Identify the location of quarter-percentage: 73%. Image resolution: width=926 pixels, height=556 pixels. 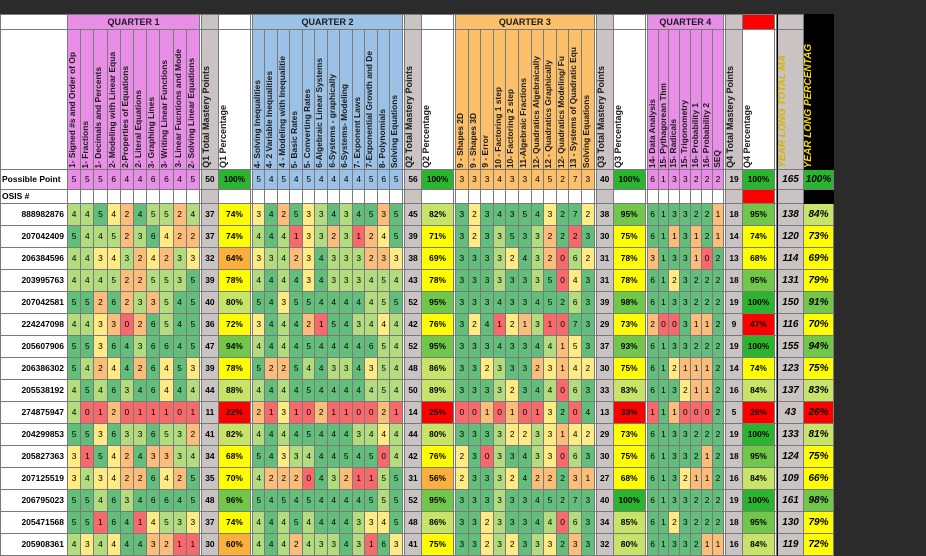
(629, 324).